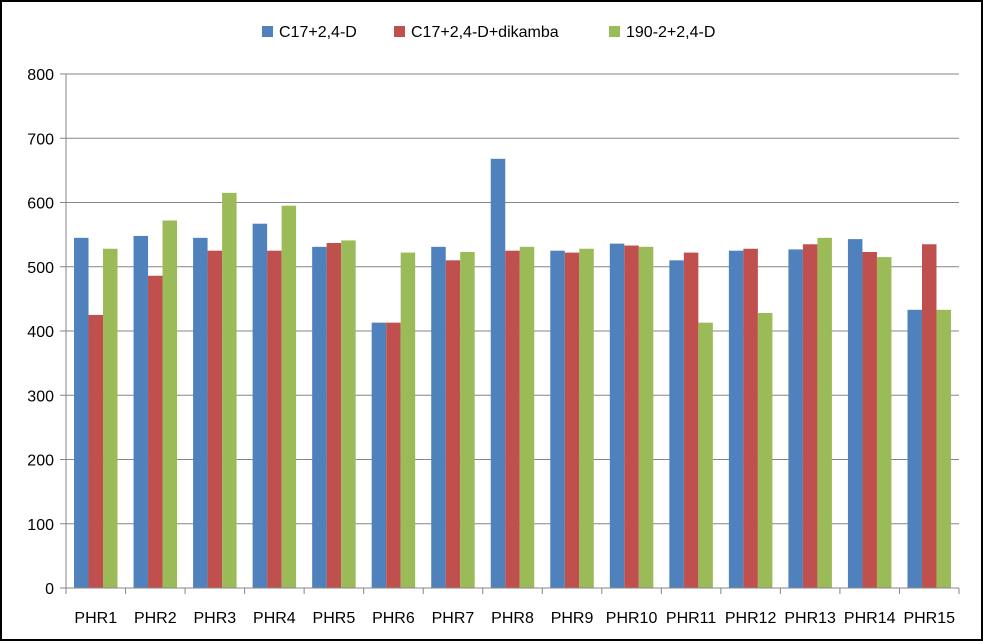 This screenshot has height=644, width=983. What do you see at coordinates (49, 589) in the screenshot?
I see `y-tick-label: 0` at bounding box center [49, 589].